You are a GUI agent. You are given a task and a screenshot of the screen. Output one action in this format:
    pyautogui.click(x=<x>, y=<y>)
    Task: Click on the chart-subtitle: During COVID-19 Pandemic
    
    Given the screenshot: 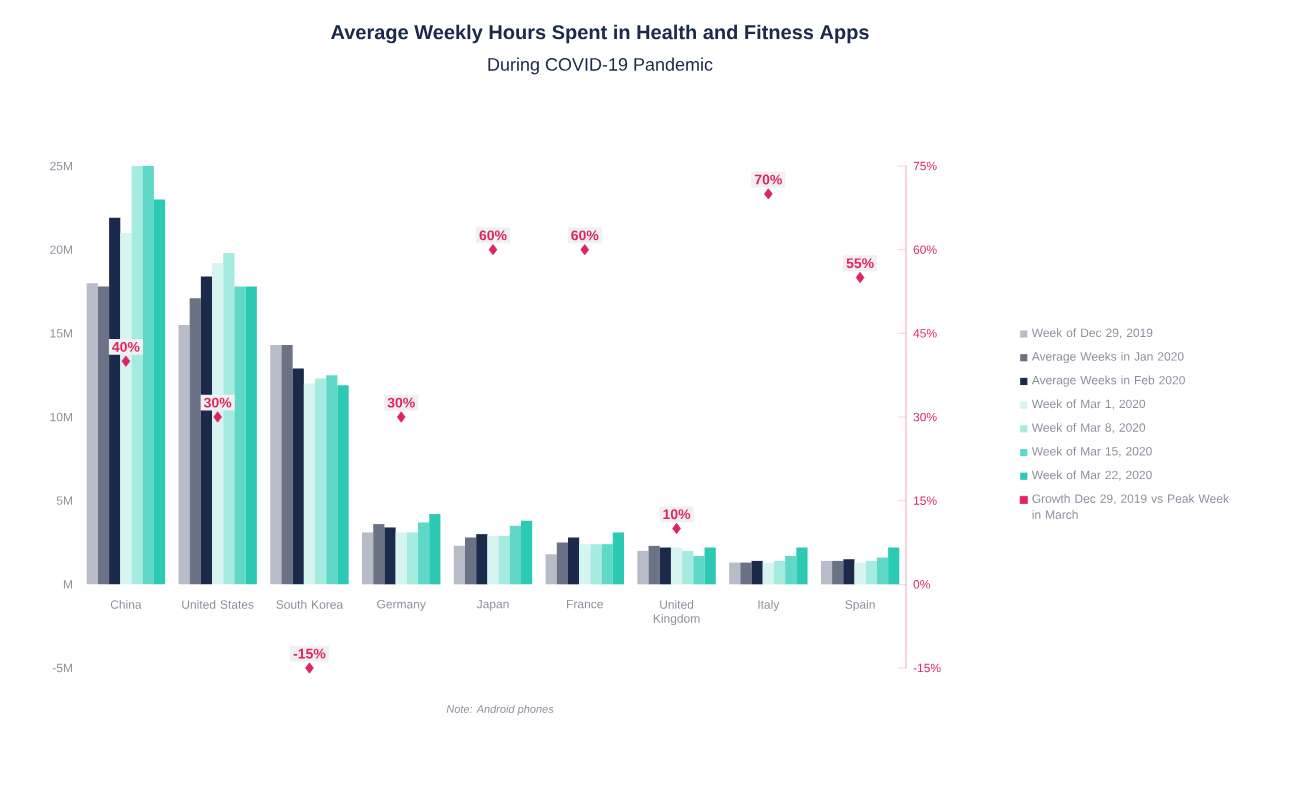 What is the action you would take?
    pyautogui.click(x=600, y=66)
    